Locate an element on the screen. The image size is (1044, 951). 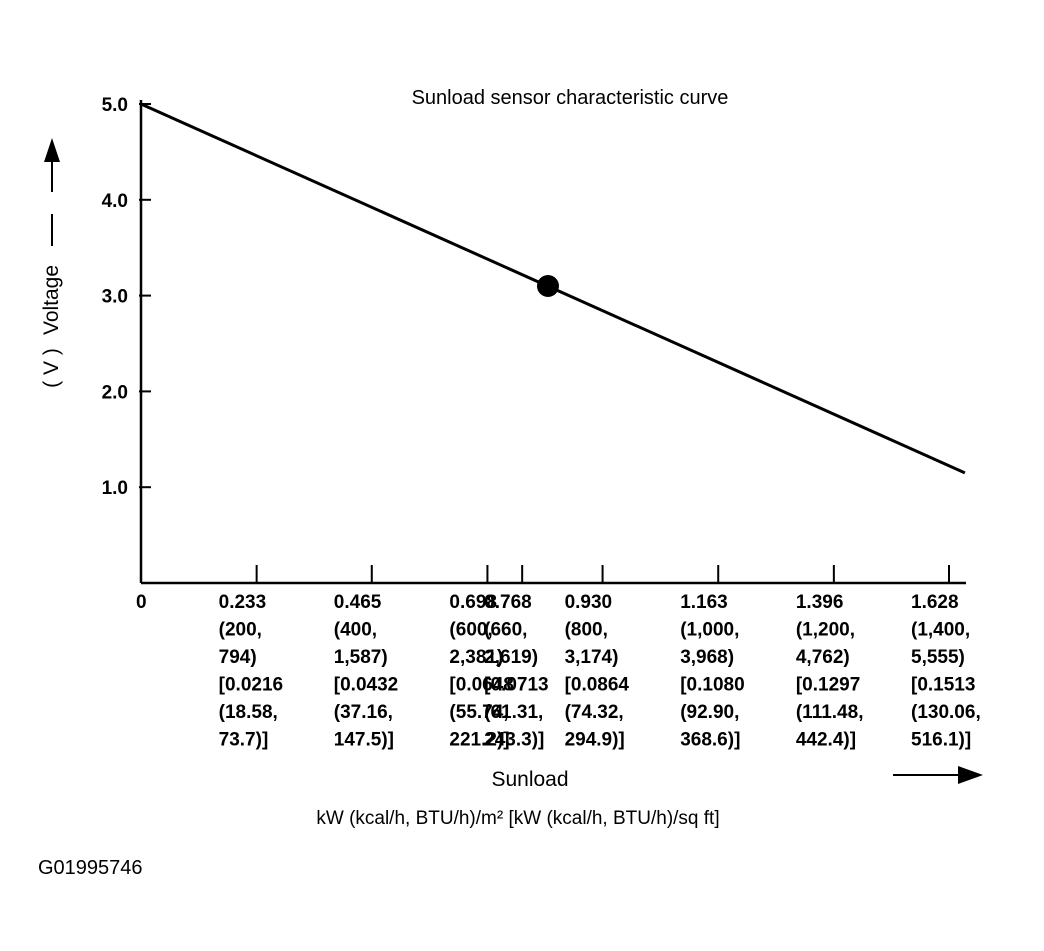
x-tick-label: 0.930 (800, 3,174) [0.0864 (74.32, 294.9)] is located at coordinates (597, 671).